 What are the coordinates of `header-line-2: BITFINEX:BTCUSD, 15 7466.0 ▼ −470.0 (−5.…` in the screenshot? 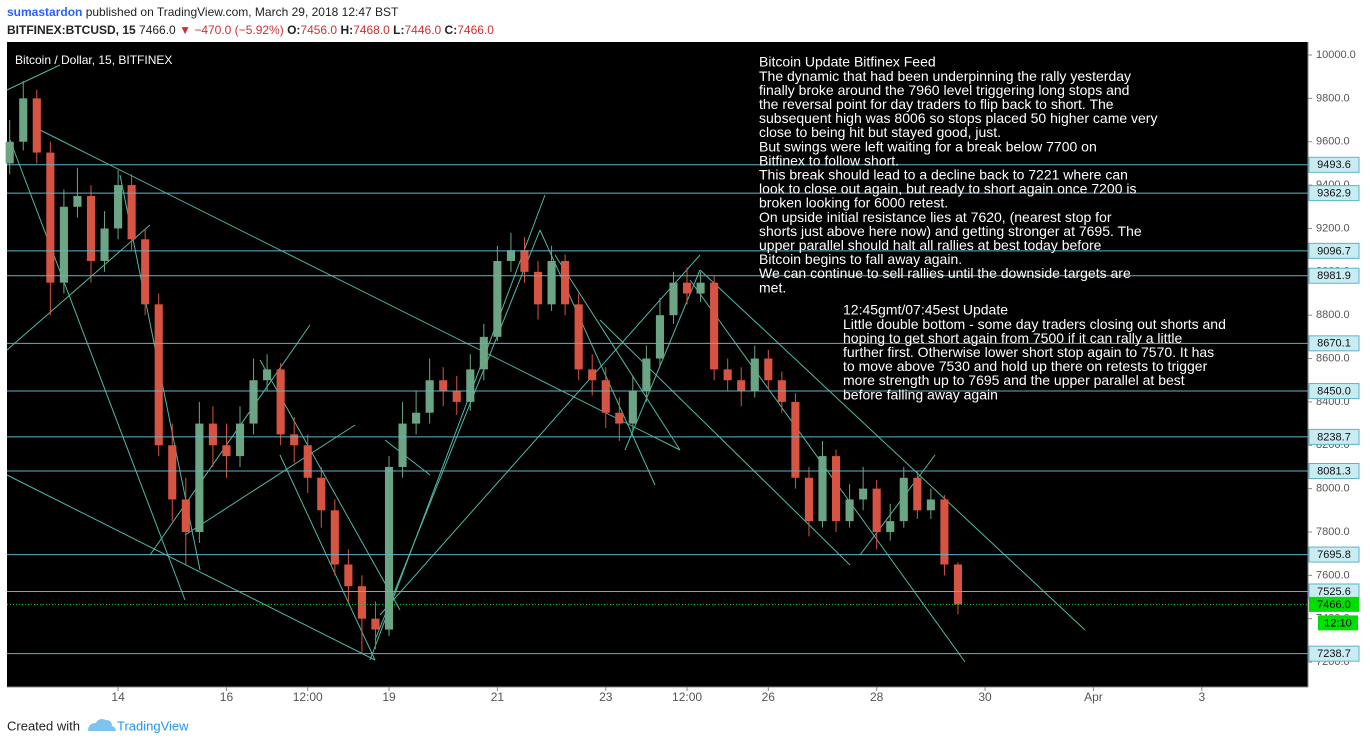 It's located at (250, 30).